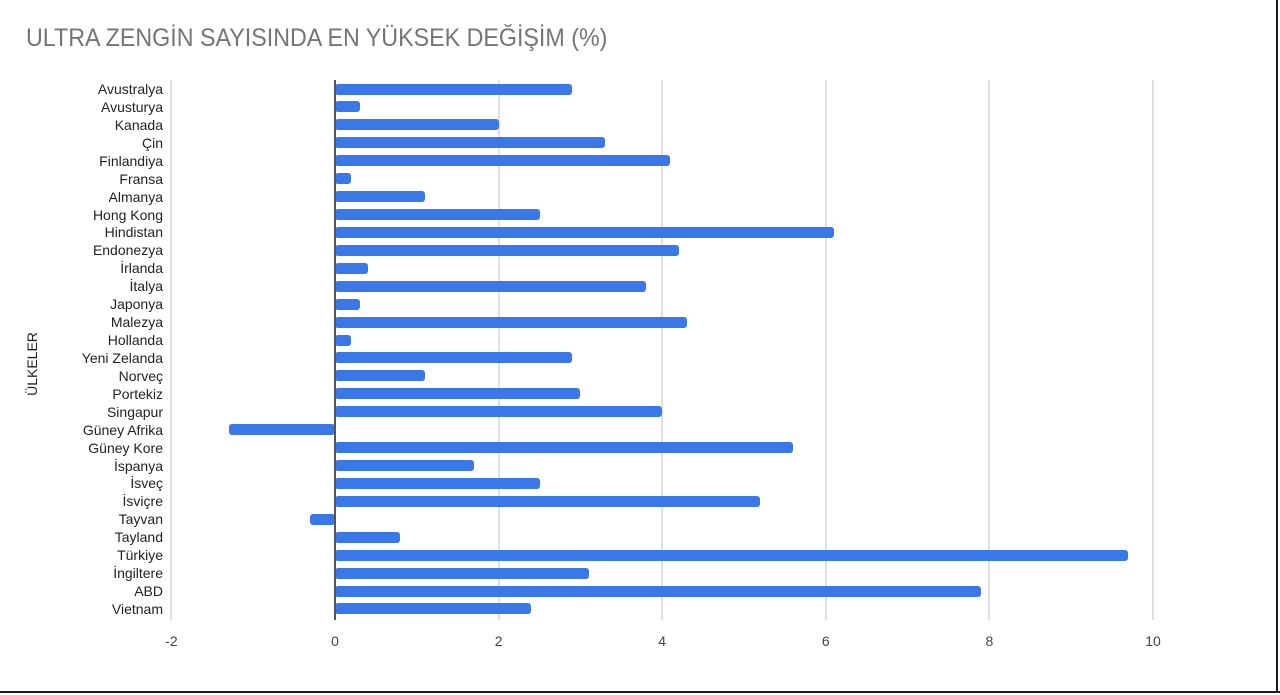 Image resolution: width=1280 pixels, height=695 pixels. I want to click on category-label: Almanya, so click(135, 196).